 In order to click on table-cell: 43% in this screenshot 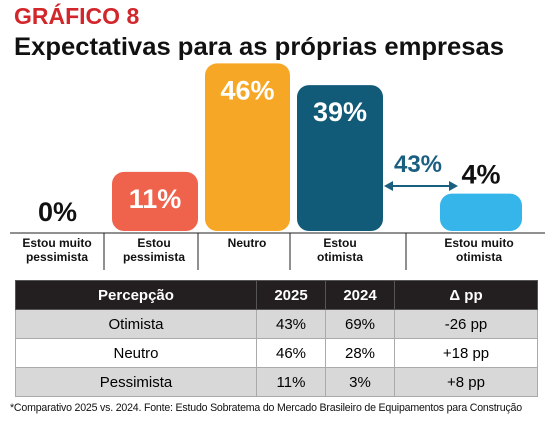, I will do `click(291, 324)`.